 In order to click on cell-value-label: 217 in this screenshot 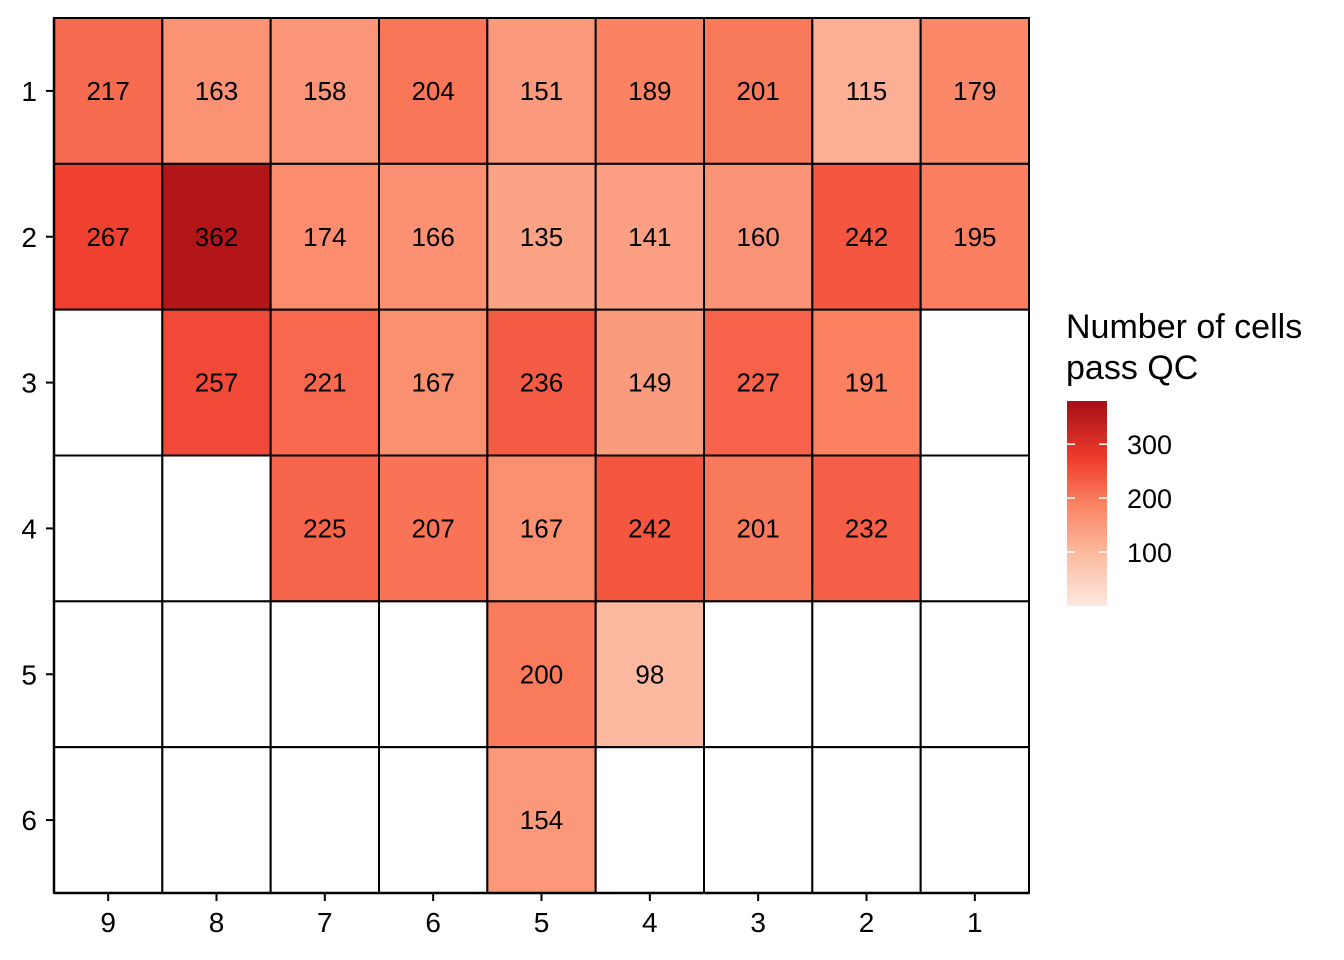, I will do `click(107, 91)`.